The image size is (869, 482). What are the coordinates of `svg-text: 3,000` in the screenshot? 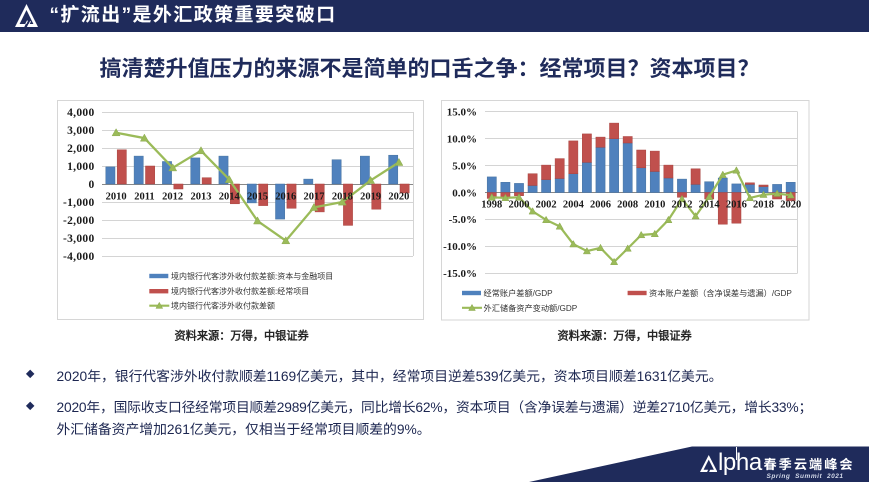 It's located at (80, 131).